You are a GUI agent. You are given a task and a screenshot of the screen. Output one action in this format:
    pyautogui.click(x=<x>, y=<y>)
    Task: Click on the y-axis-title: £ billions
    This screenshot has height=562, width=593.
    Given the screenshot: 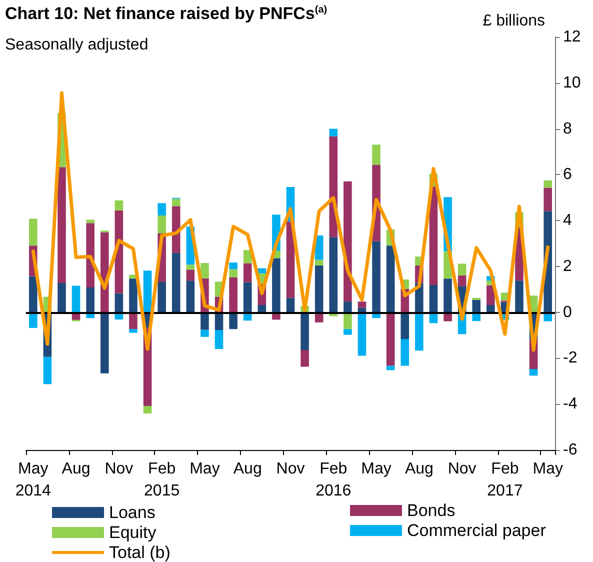 What is the action you would take?
    pyautogui.click(x=513, y=21)
    